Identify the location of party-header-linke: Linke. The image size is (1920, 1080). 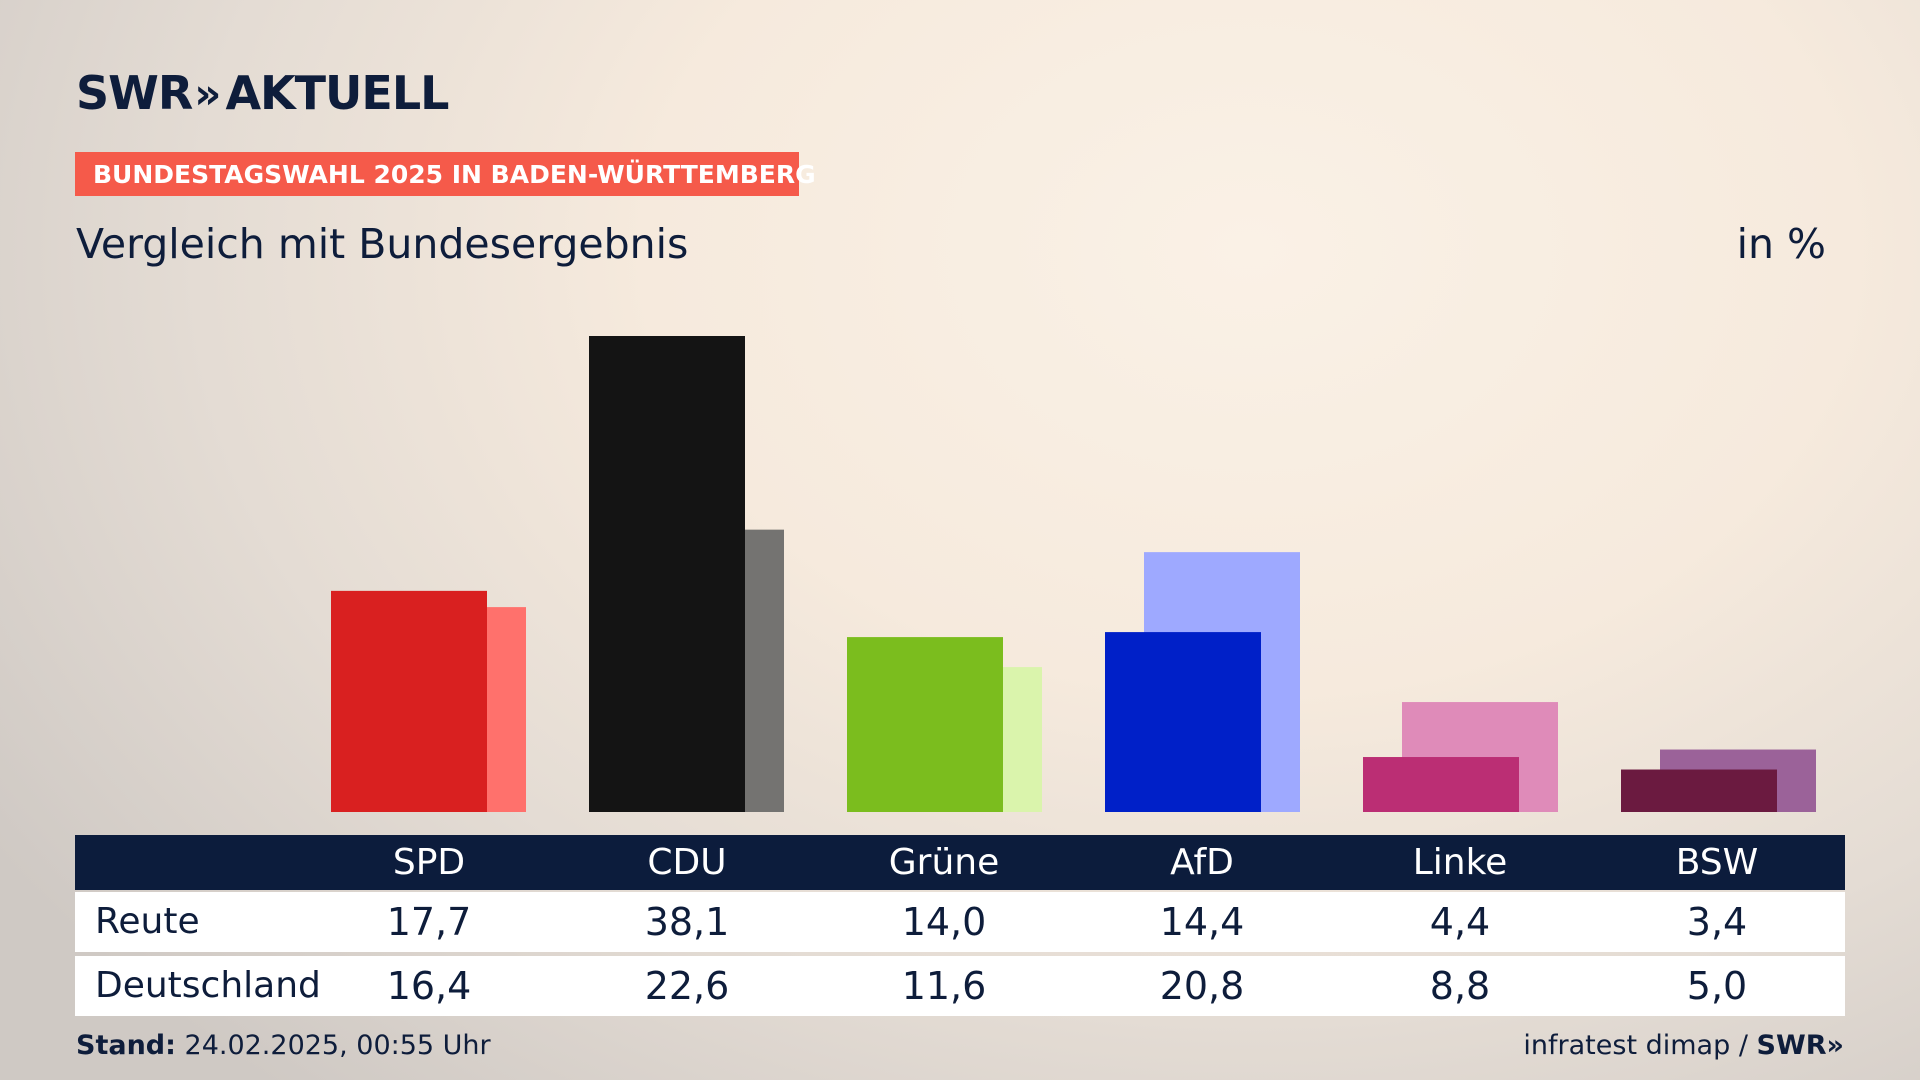
(1460, 862).